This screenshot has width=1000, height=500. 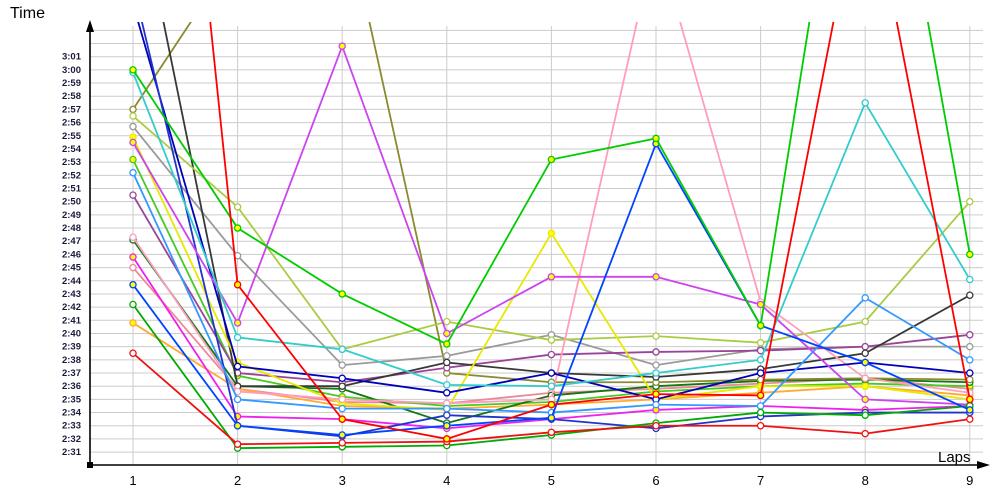 What do you see at coordinates (551, 404) in the screenshot?
I see `data-point-red-spike-lap5` at bounding box center [551, 404].